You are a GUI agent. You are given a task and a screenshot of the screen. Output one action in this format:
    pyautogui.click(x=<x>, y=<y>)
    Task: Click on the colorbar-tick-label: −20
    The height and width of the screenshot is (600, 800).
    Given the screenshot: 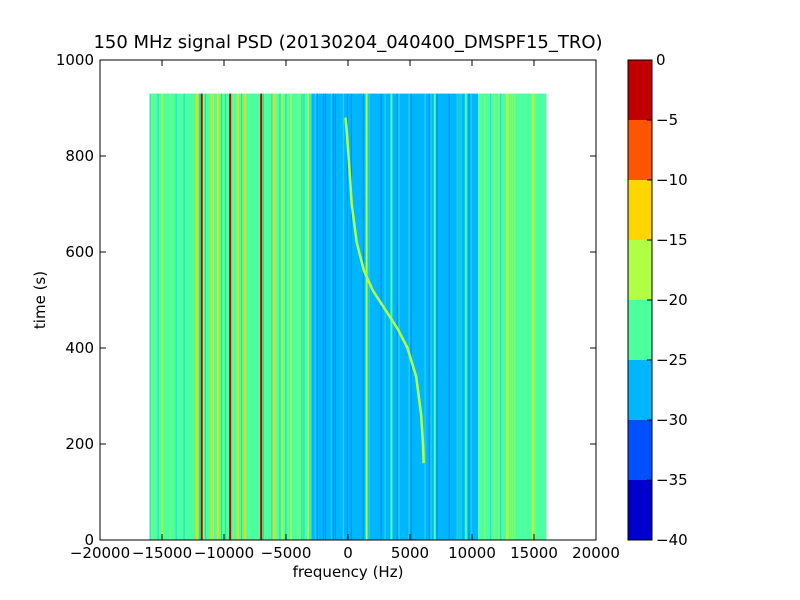 What is the action you would take?
    pyautogui.click(x=672, y=300)
    